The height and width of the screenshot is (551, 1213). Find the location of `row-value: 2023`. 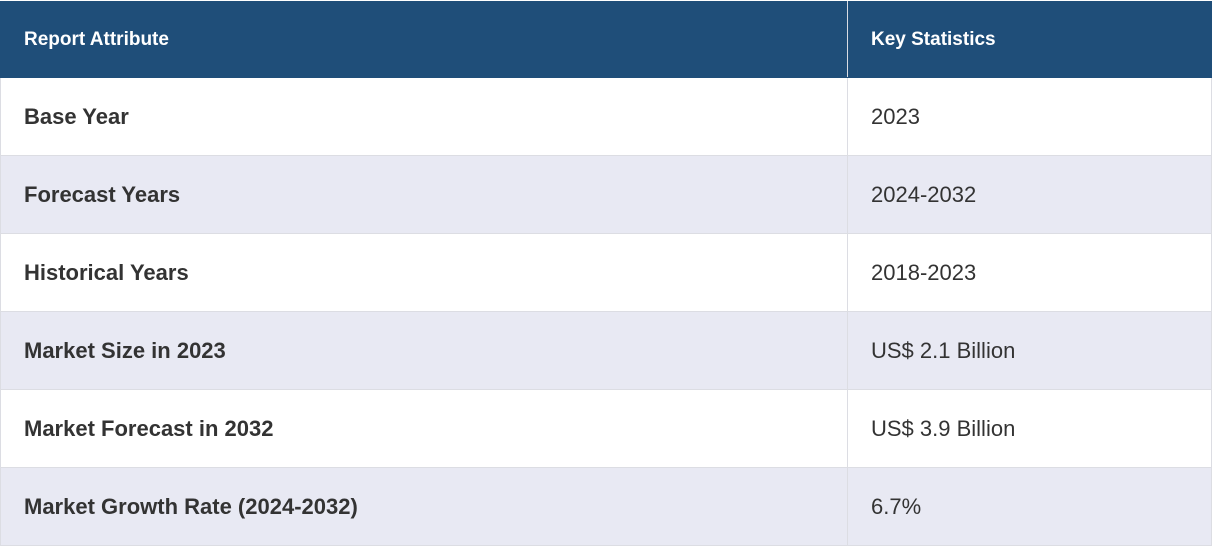

row-value: 2023 is located at coordinates (1029, 116).